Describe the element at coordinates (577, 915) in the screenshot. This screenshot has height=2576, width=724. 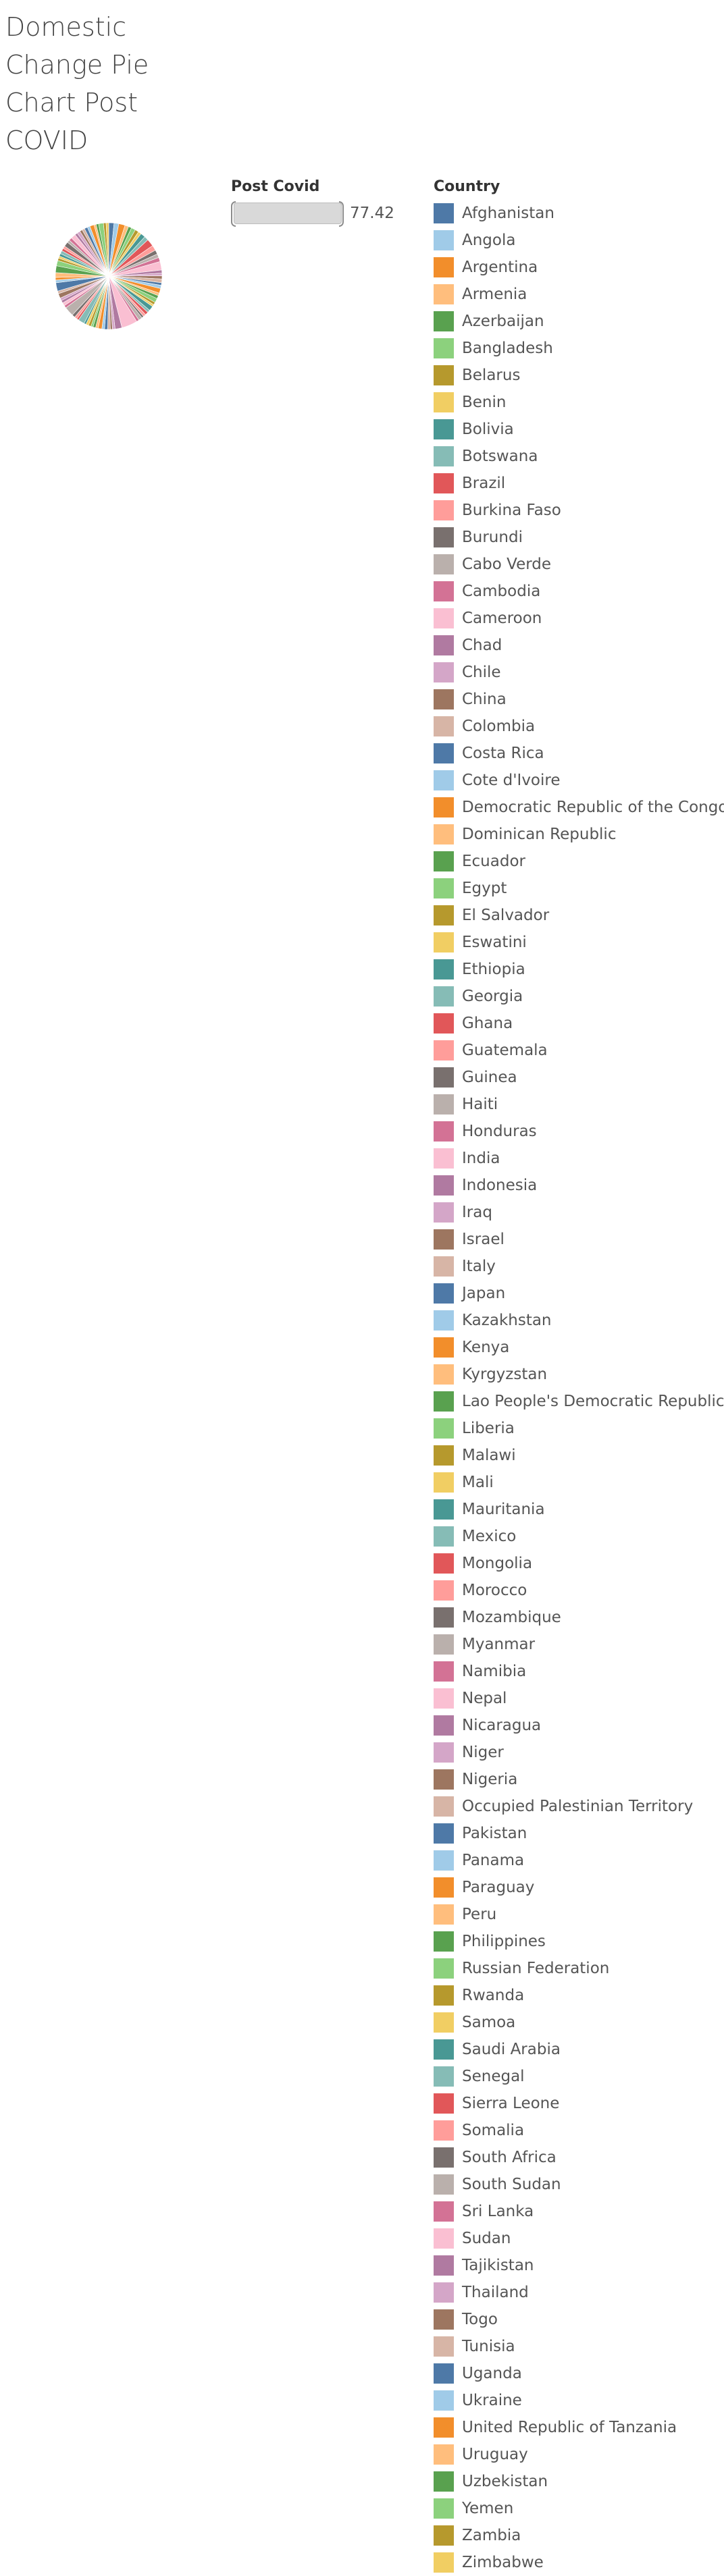
I see `legend-item: El Salvador` at that location.